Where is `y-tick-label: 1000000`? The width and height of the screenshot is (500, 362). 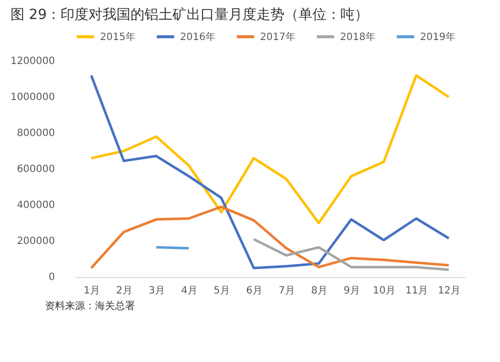
y-tick-label: 1000000 is located at coordinates (32, 97).